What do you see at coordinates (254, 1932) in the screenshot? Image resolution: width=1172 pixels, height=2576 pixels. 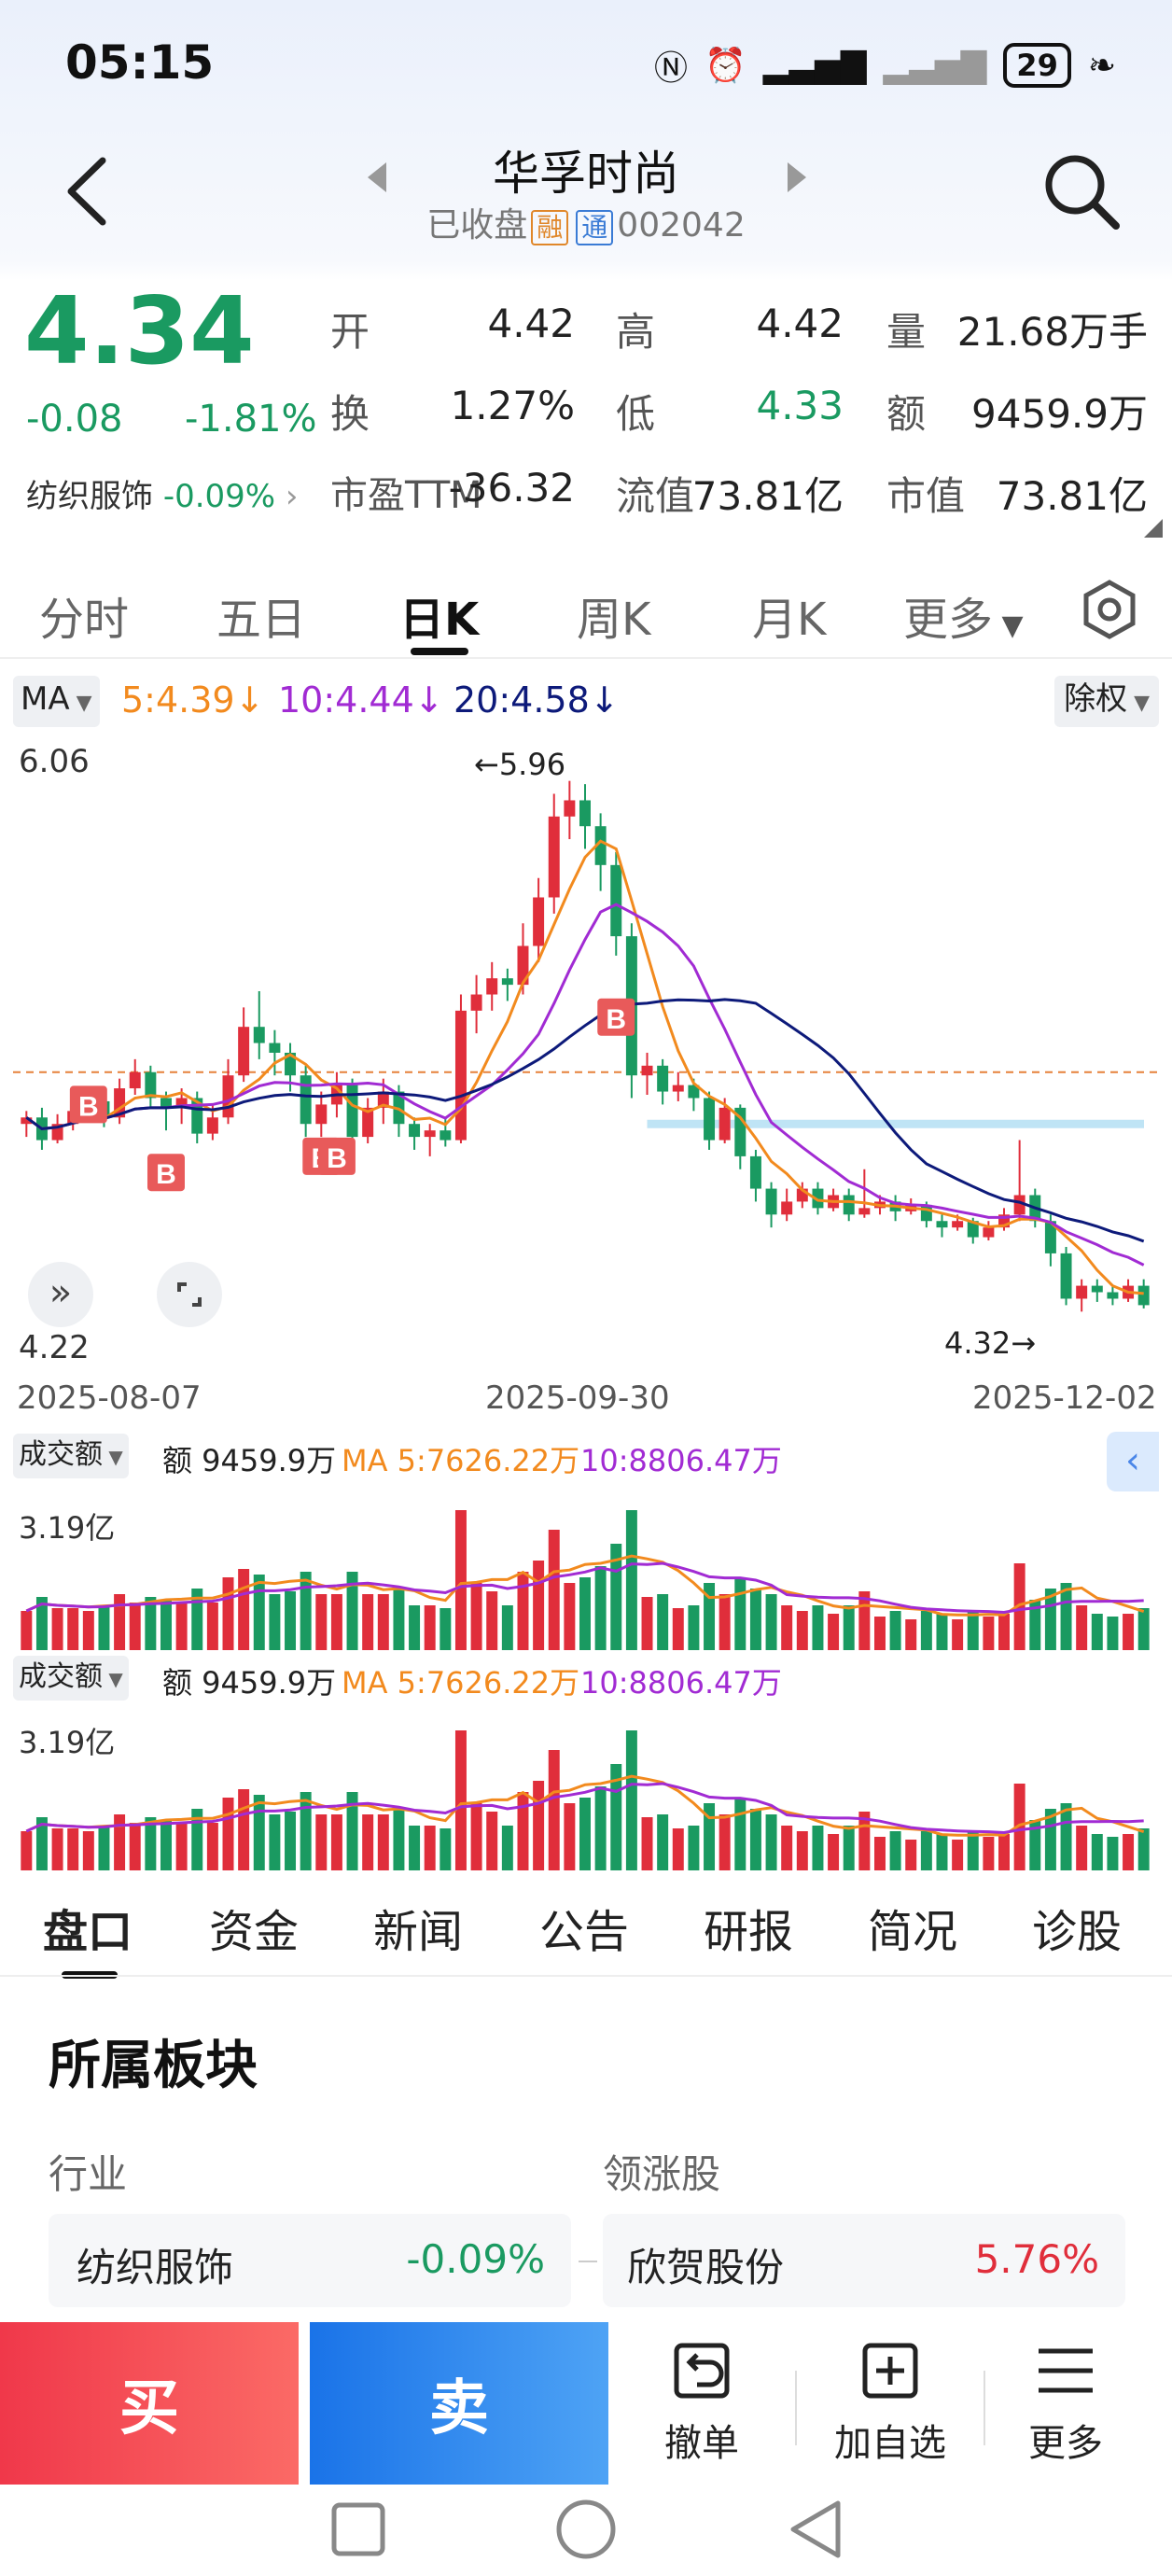 I see `tab-funds: 资金` at bounding box center [254, 1932].